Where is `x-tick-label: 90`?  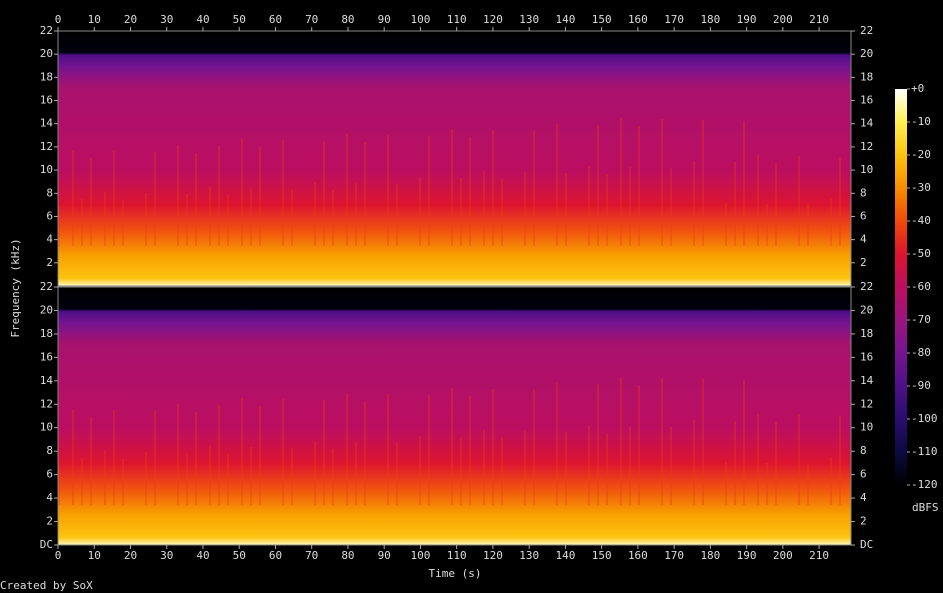
x-tick-label: 90 is located at coordinates (384, 19).